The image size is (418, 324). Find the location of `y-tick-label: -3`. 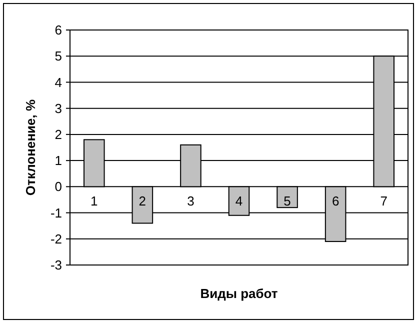

y-tick-label: -3 is located at coordinates (56, 265).